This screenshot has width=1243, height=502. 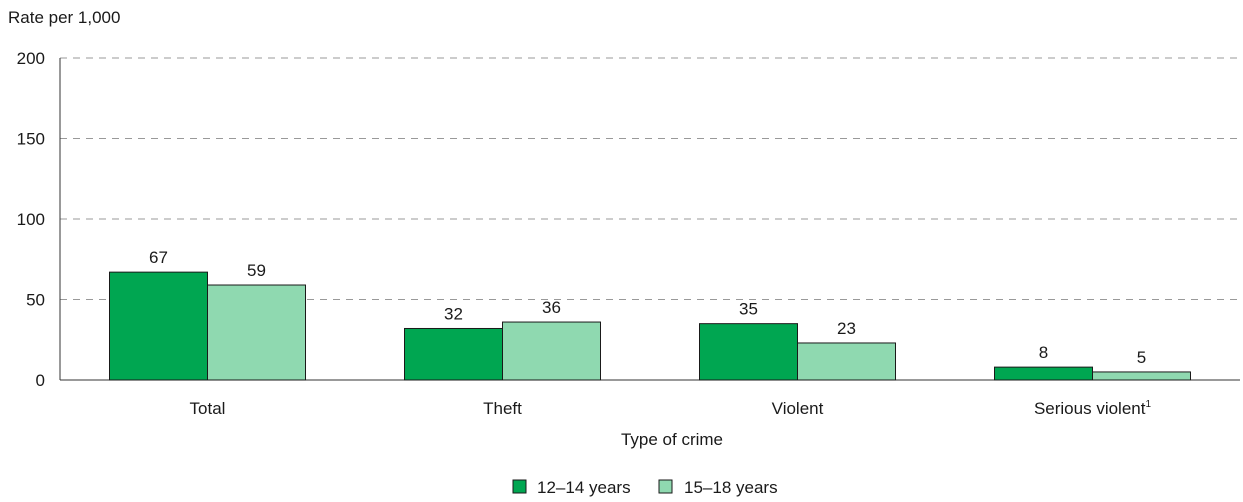 I want to click on y-axis-label: Rate per 1,000, so click(x=64, y=17).